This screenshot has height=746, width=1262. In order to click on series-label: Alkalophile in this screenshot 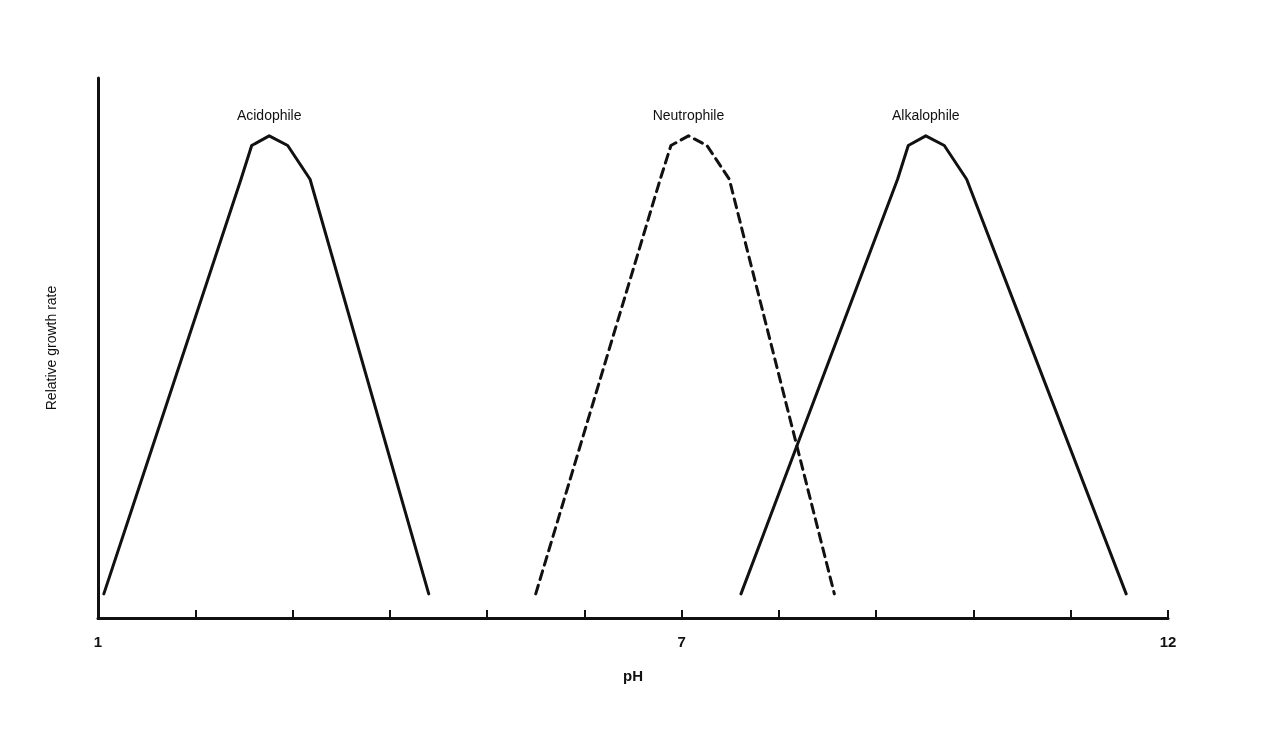, I will do `click(925, 114)`.